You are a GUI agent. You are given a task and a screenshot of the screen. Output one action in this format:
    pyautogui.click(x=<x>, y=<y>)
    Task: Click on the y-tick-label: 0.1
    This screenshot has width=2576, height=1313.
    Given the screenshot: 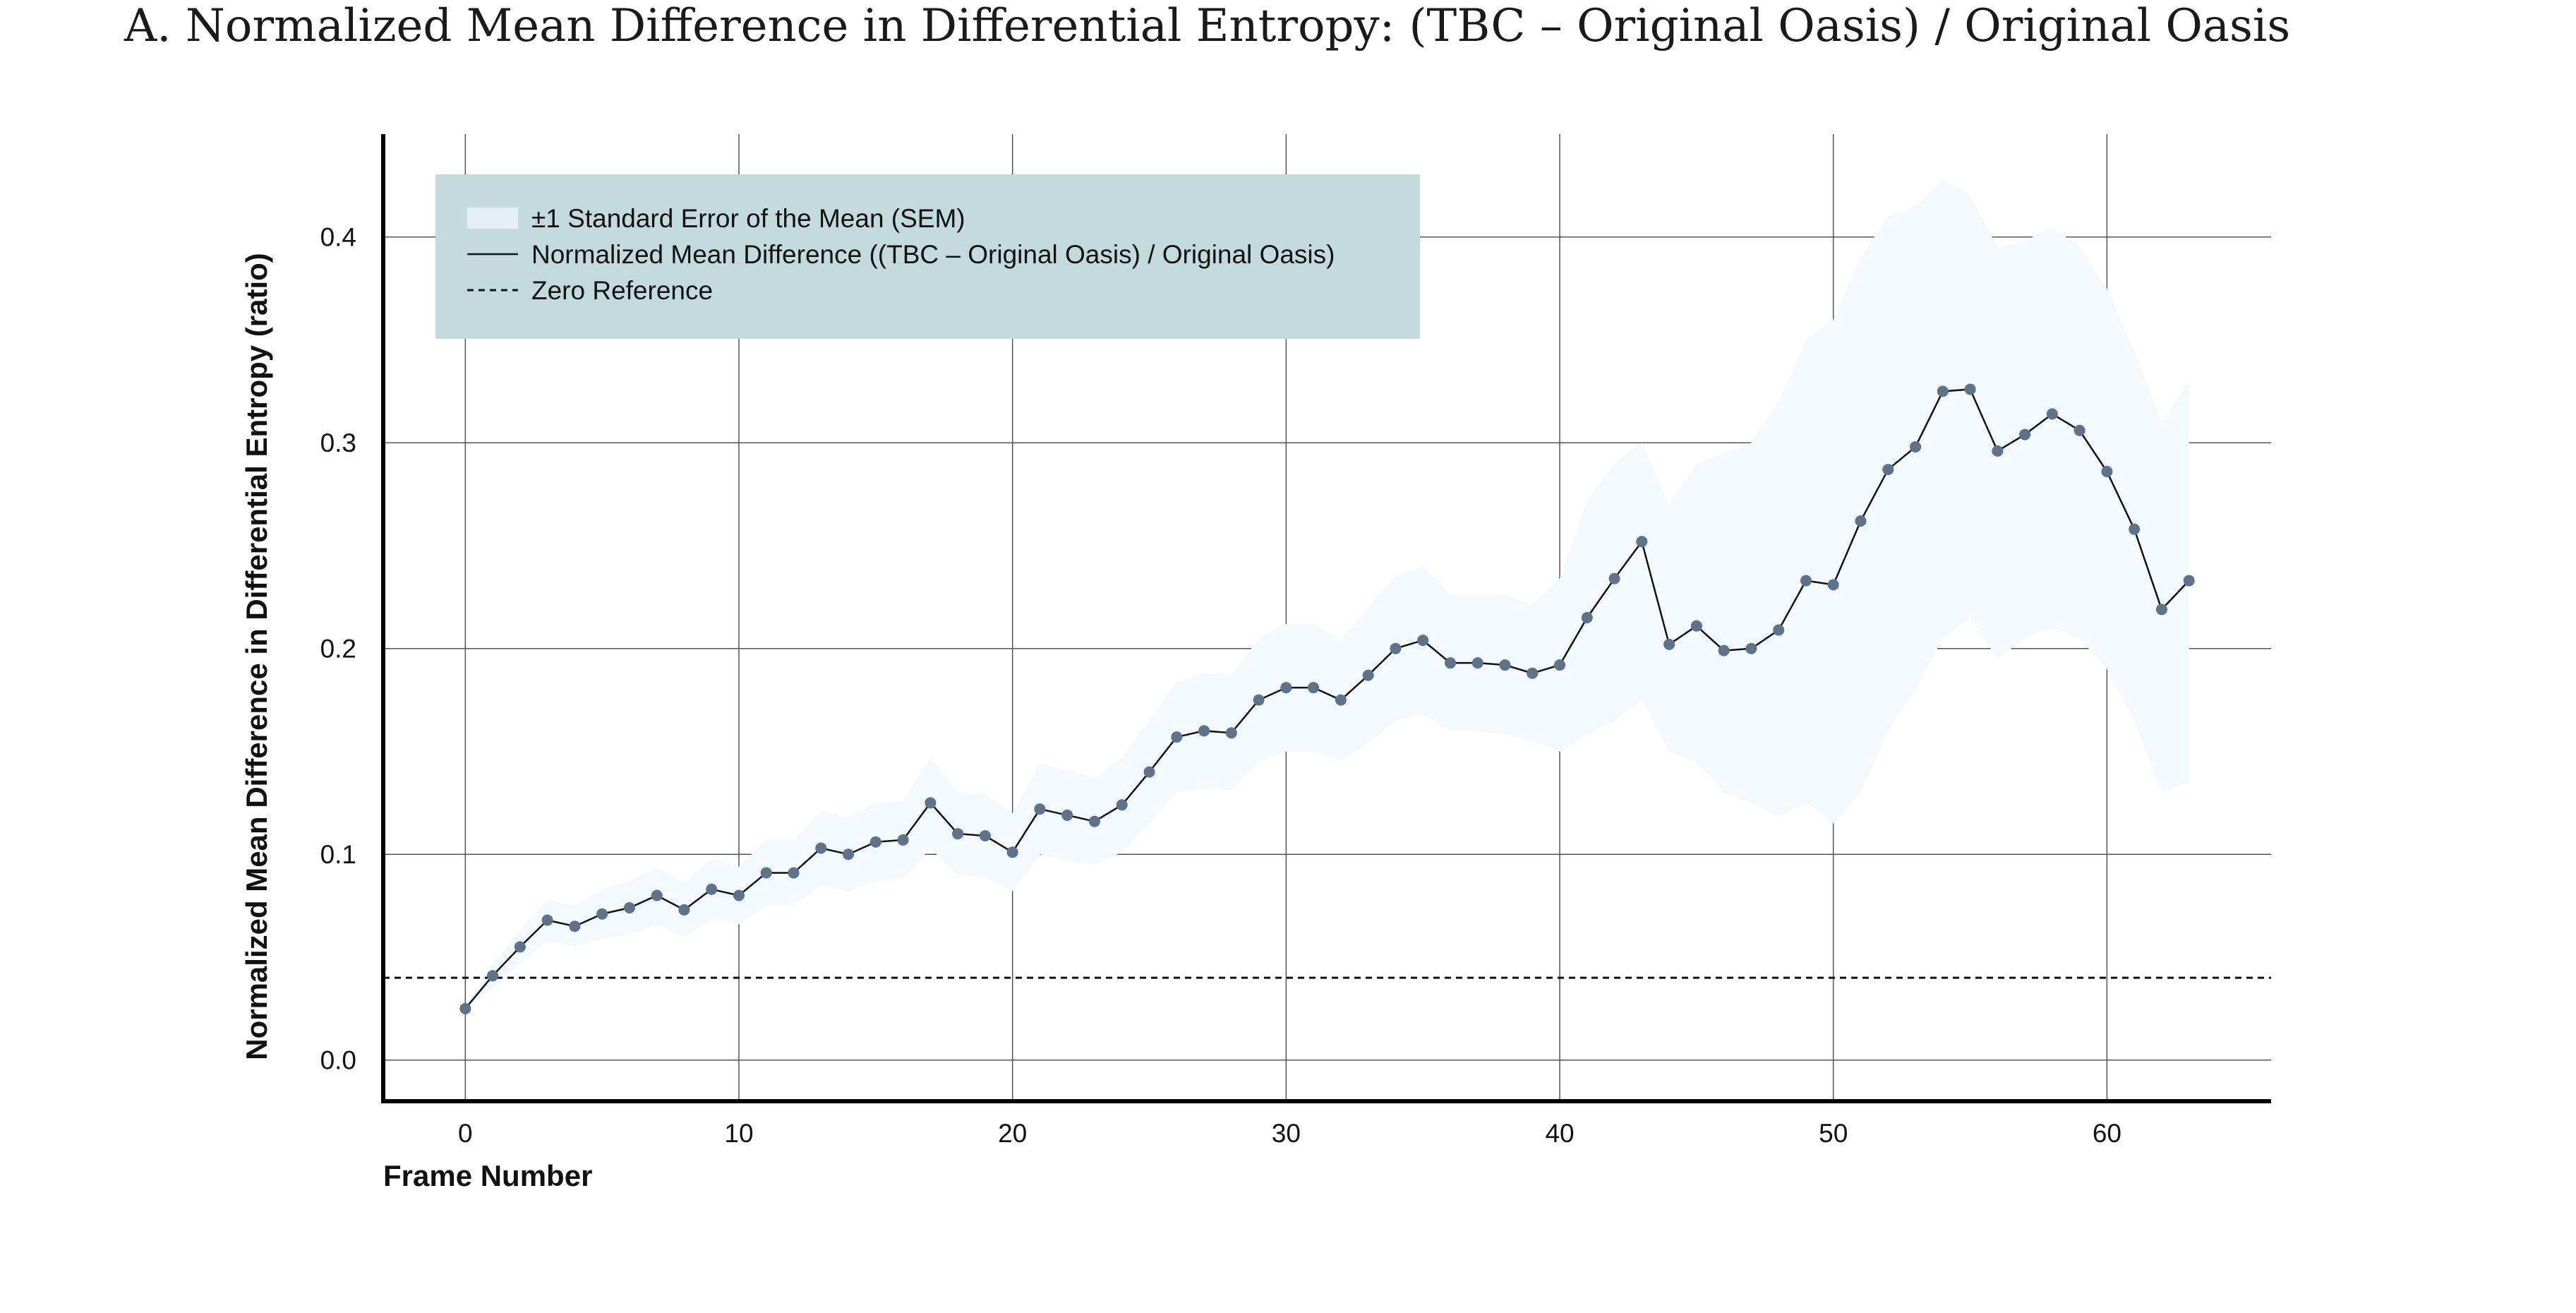 What is the action you would take?
    pyautogui.click(x=338, y=854)
    